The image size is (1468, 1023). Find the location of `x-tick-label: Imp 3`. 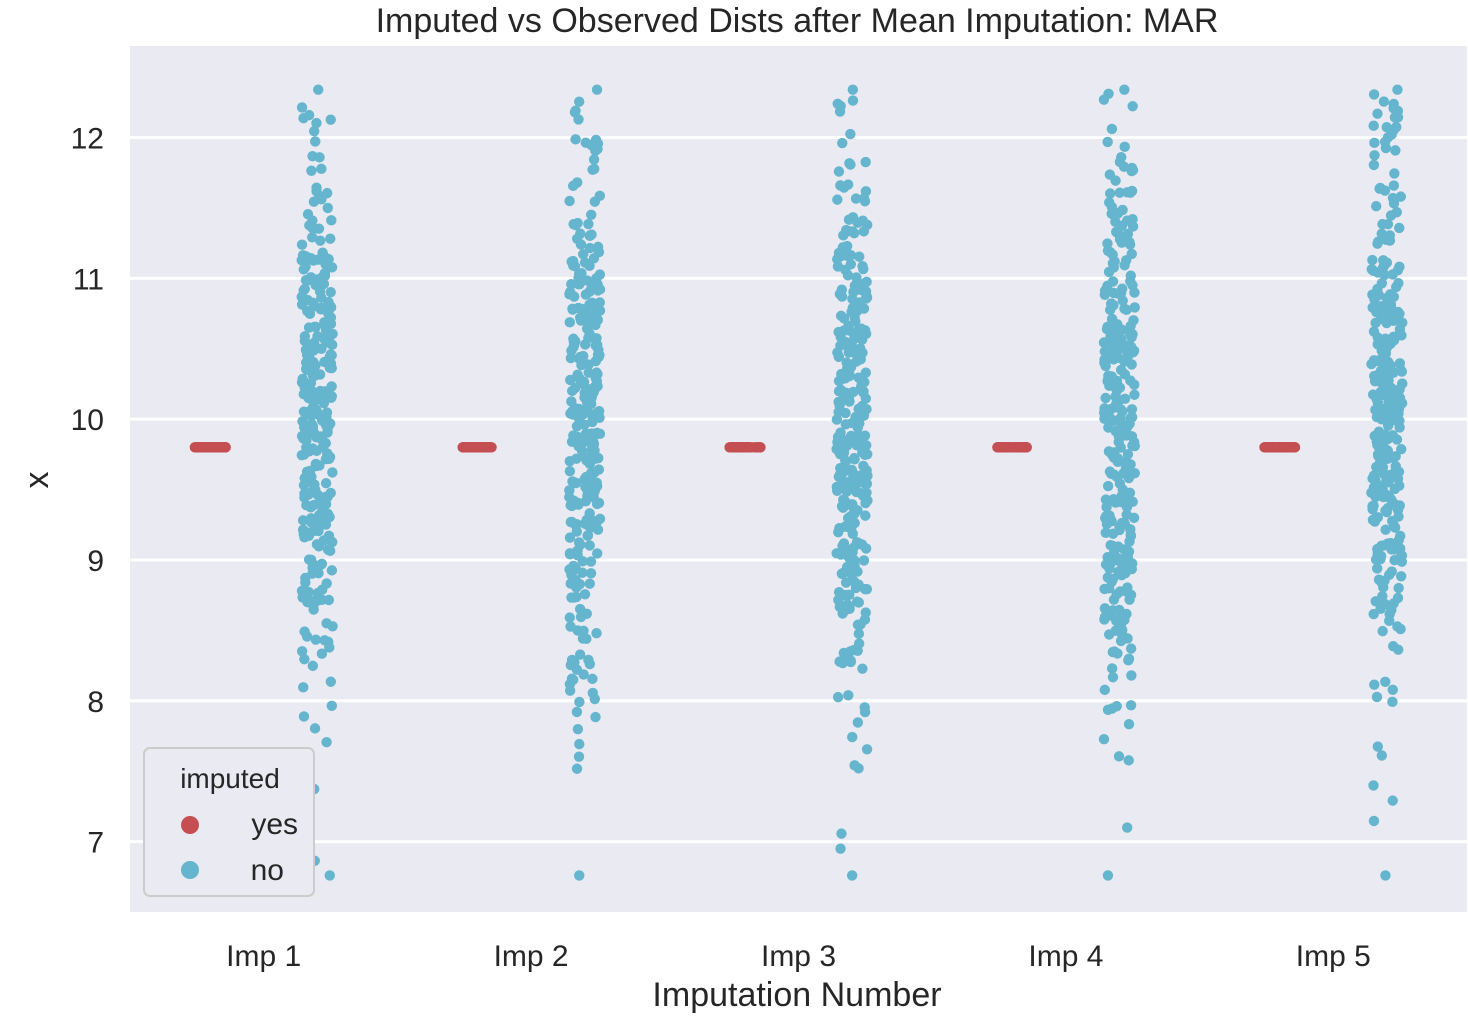

x-tick-label: Imp 3 is located at coordinates (798, 956).